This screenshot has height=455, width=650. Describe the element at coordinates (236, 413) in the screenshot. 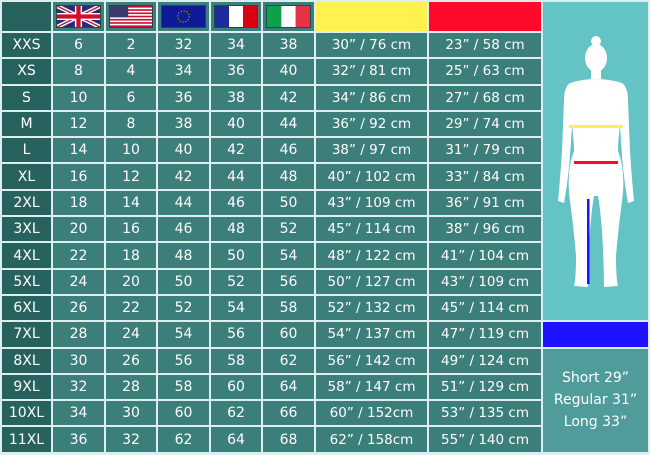

I see `fr-size: 62` at that location.